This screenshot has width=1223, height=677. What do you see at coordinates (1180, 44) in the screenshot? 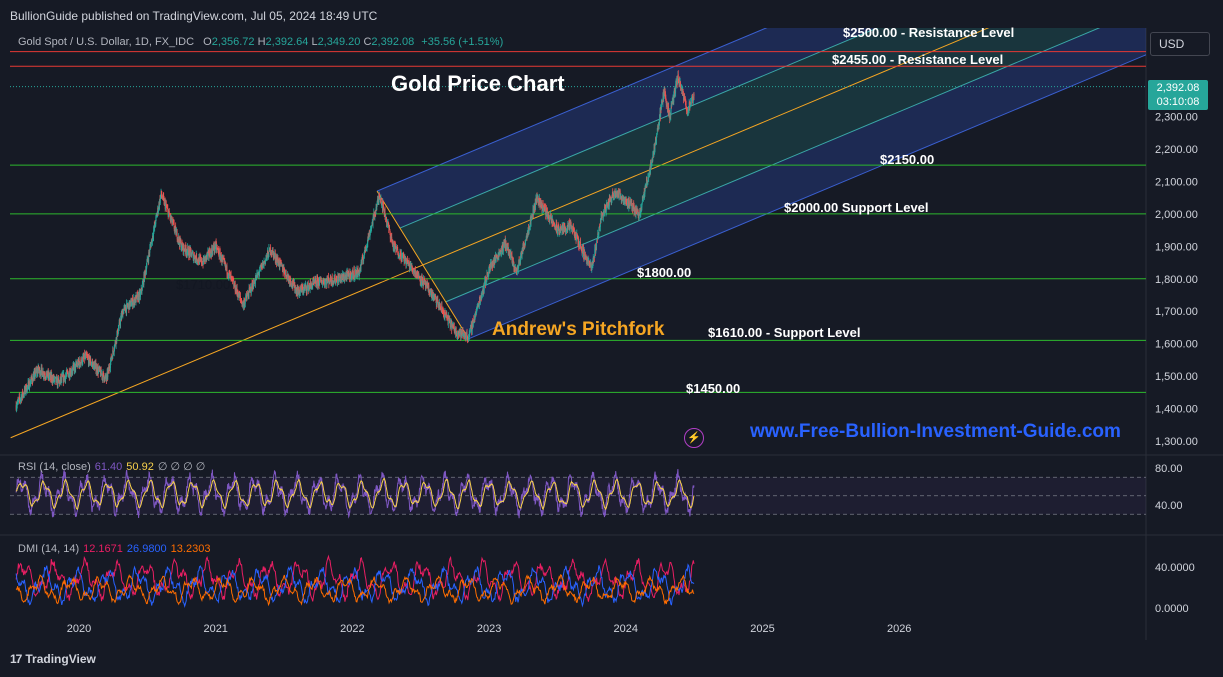
I see `currency-button: USD` at bounding box center [1180, 44].